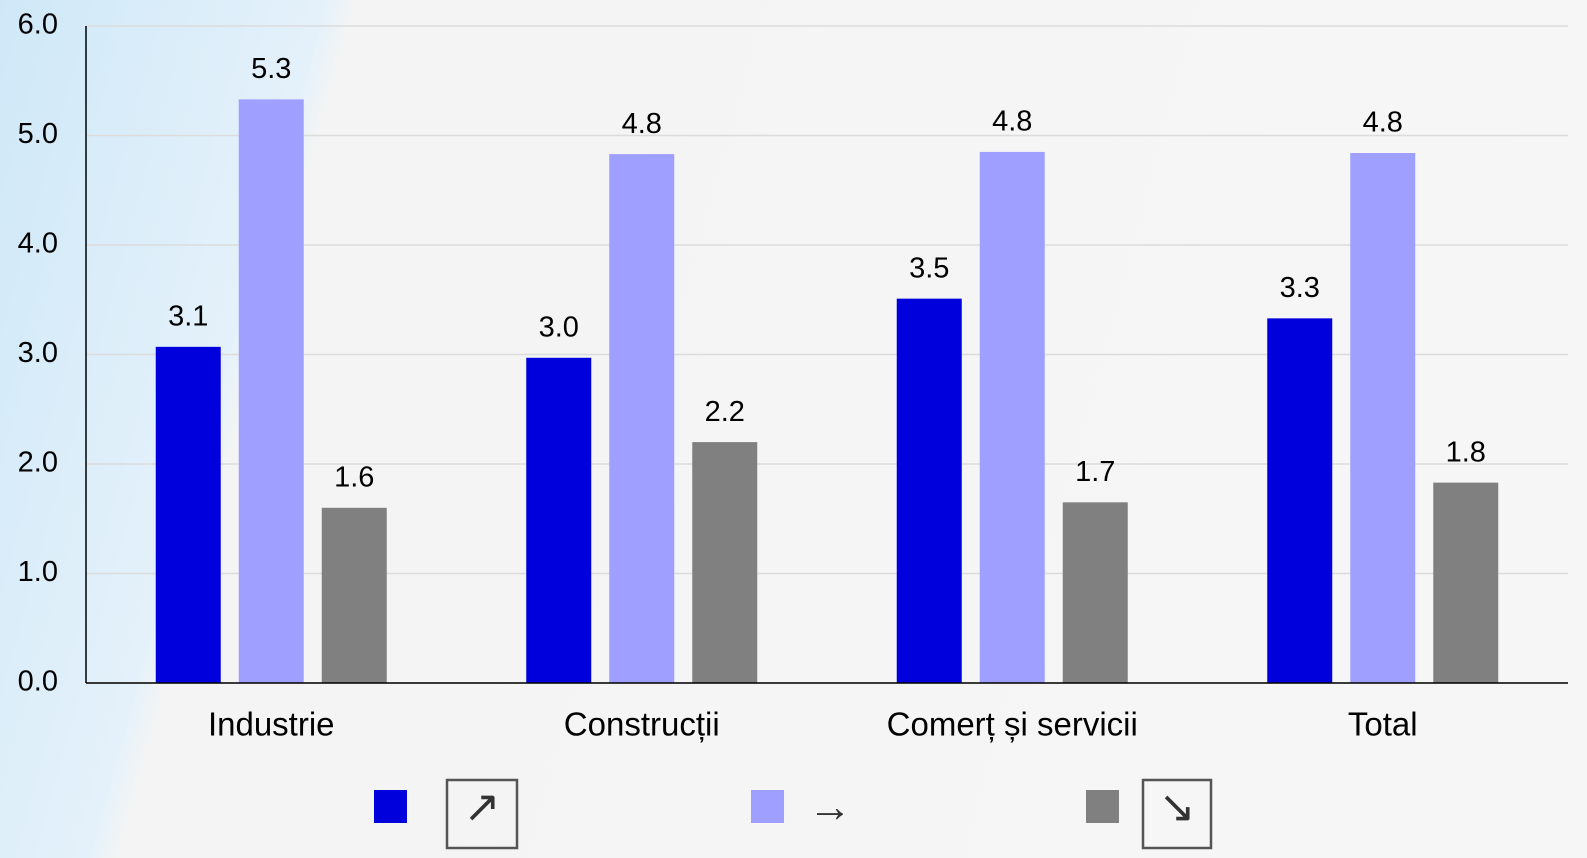 Image resolution: width=1587 pixels, height=858 pixels. I want to click on y-tick-label: 1.0, so click(38, 572).